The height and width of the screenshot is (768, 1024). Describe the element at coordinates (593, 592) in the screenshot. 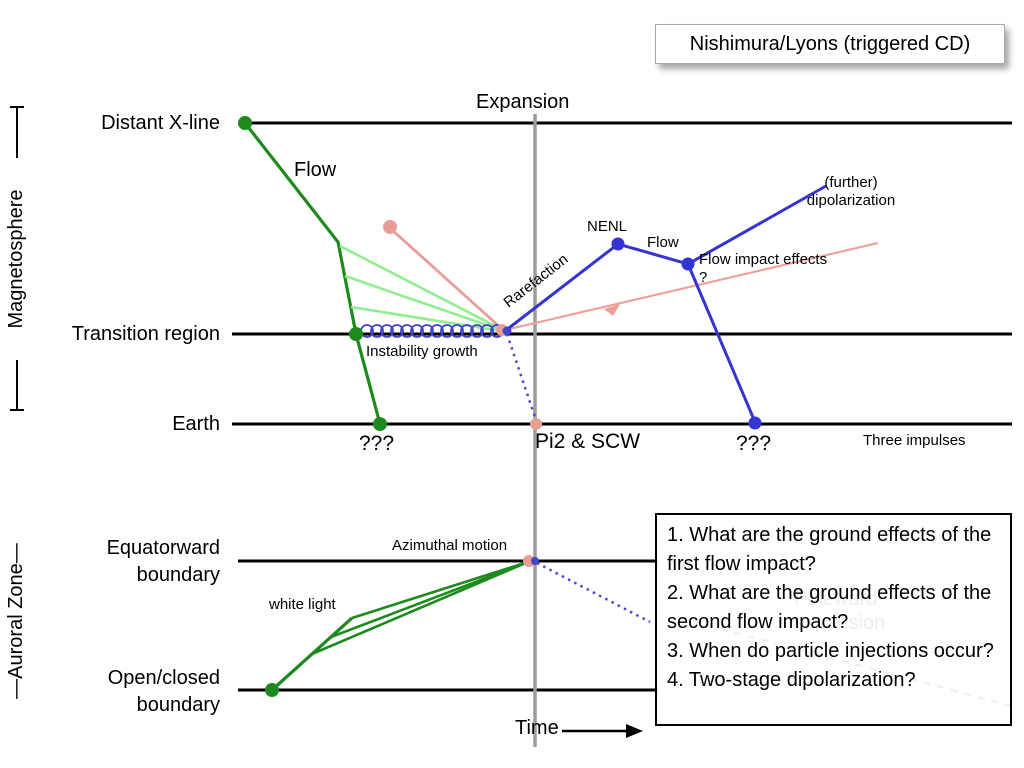

I see `auroral-dotted-line` at that location.